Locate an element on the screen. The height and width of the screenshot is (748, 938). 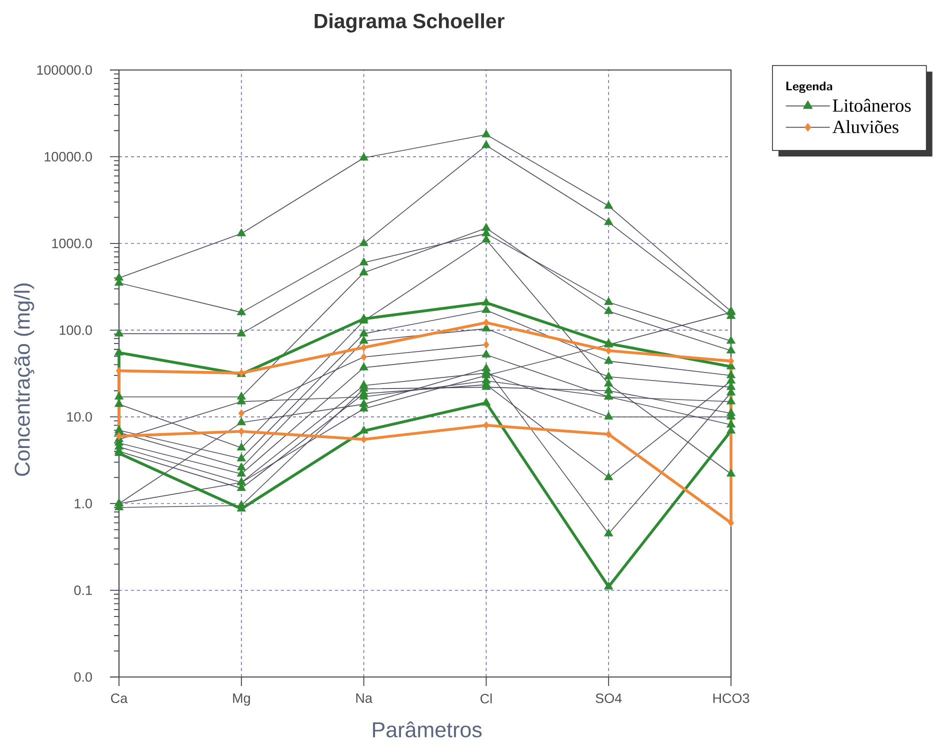
y-axis-title: Concentração (mg/l) is located at coordinates (24, 380).